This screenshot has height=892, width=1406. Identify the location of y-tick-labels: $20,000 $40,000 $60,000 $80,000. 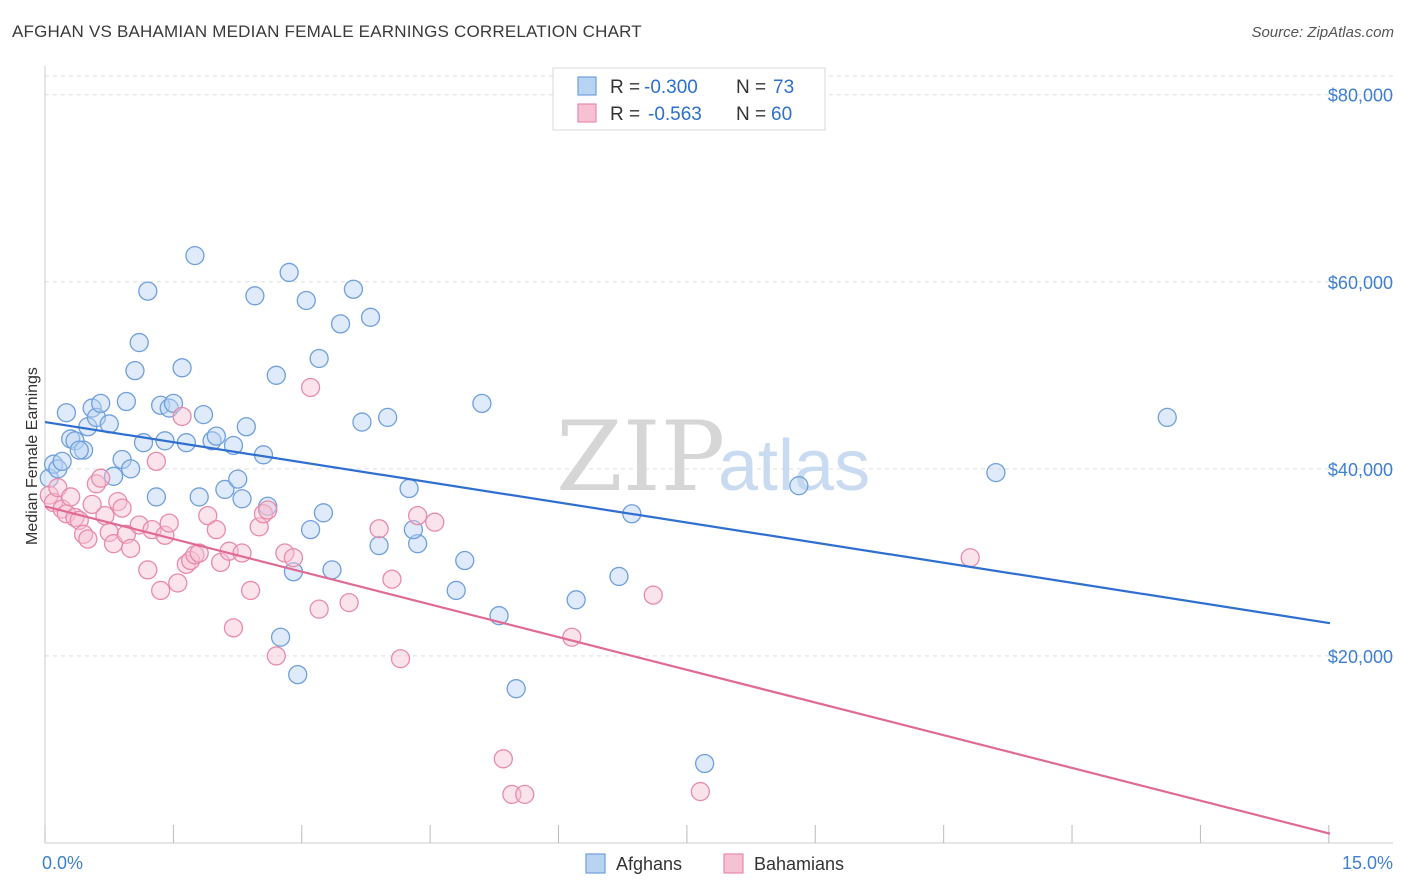
(1360, 376).